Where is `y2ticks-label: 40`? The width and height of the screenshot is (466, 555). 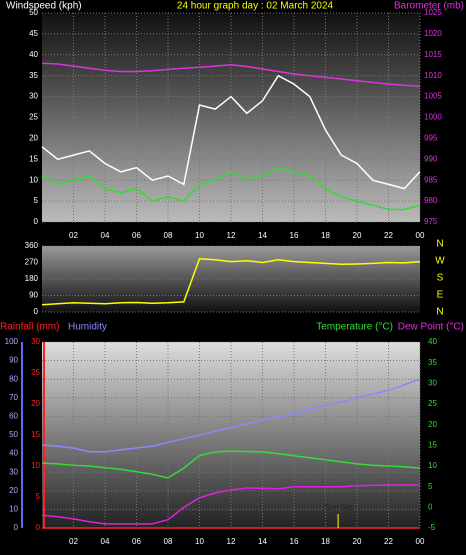 y2ticks-label: 40 is located at coordinates (432, 341).